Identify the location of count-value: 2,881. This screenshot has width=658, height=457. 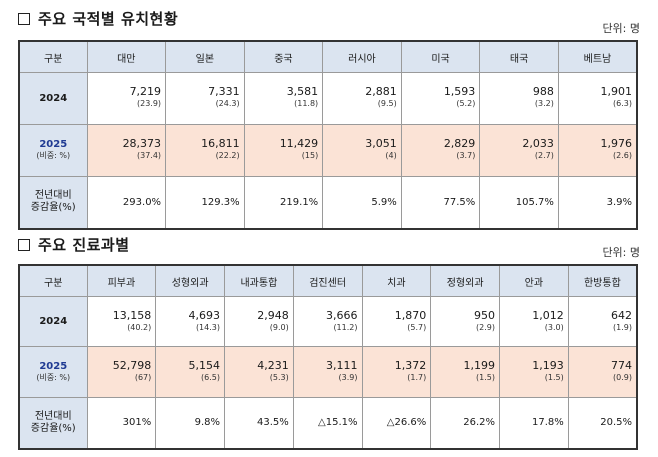
(381, 92).